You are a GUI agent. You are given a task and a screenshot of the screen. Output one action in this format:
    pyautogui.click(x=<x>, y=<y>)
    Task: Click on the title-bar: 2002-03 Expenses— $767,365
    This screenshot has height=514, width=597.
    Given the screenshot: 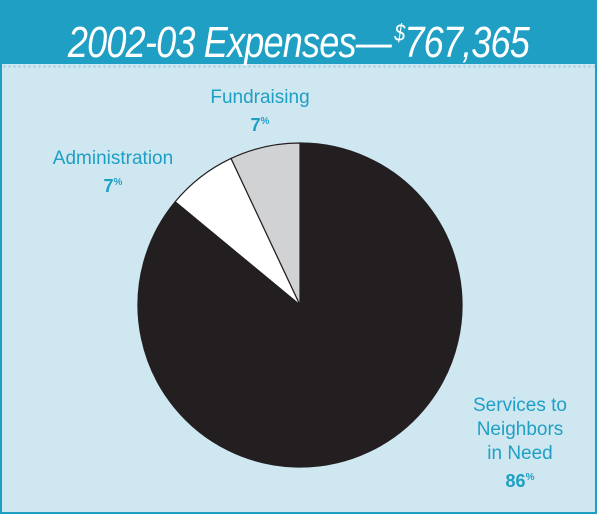 What is the action you would take?
    pyautogui.click(x=298, y=34)
    